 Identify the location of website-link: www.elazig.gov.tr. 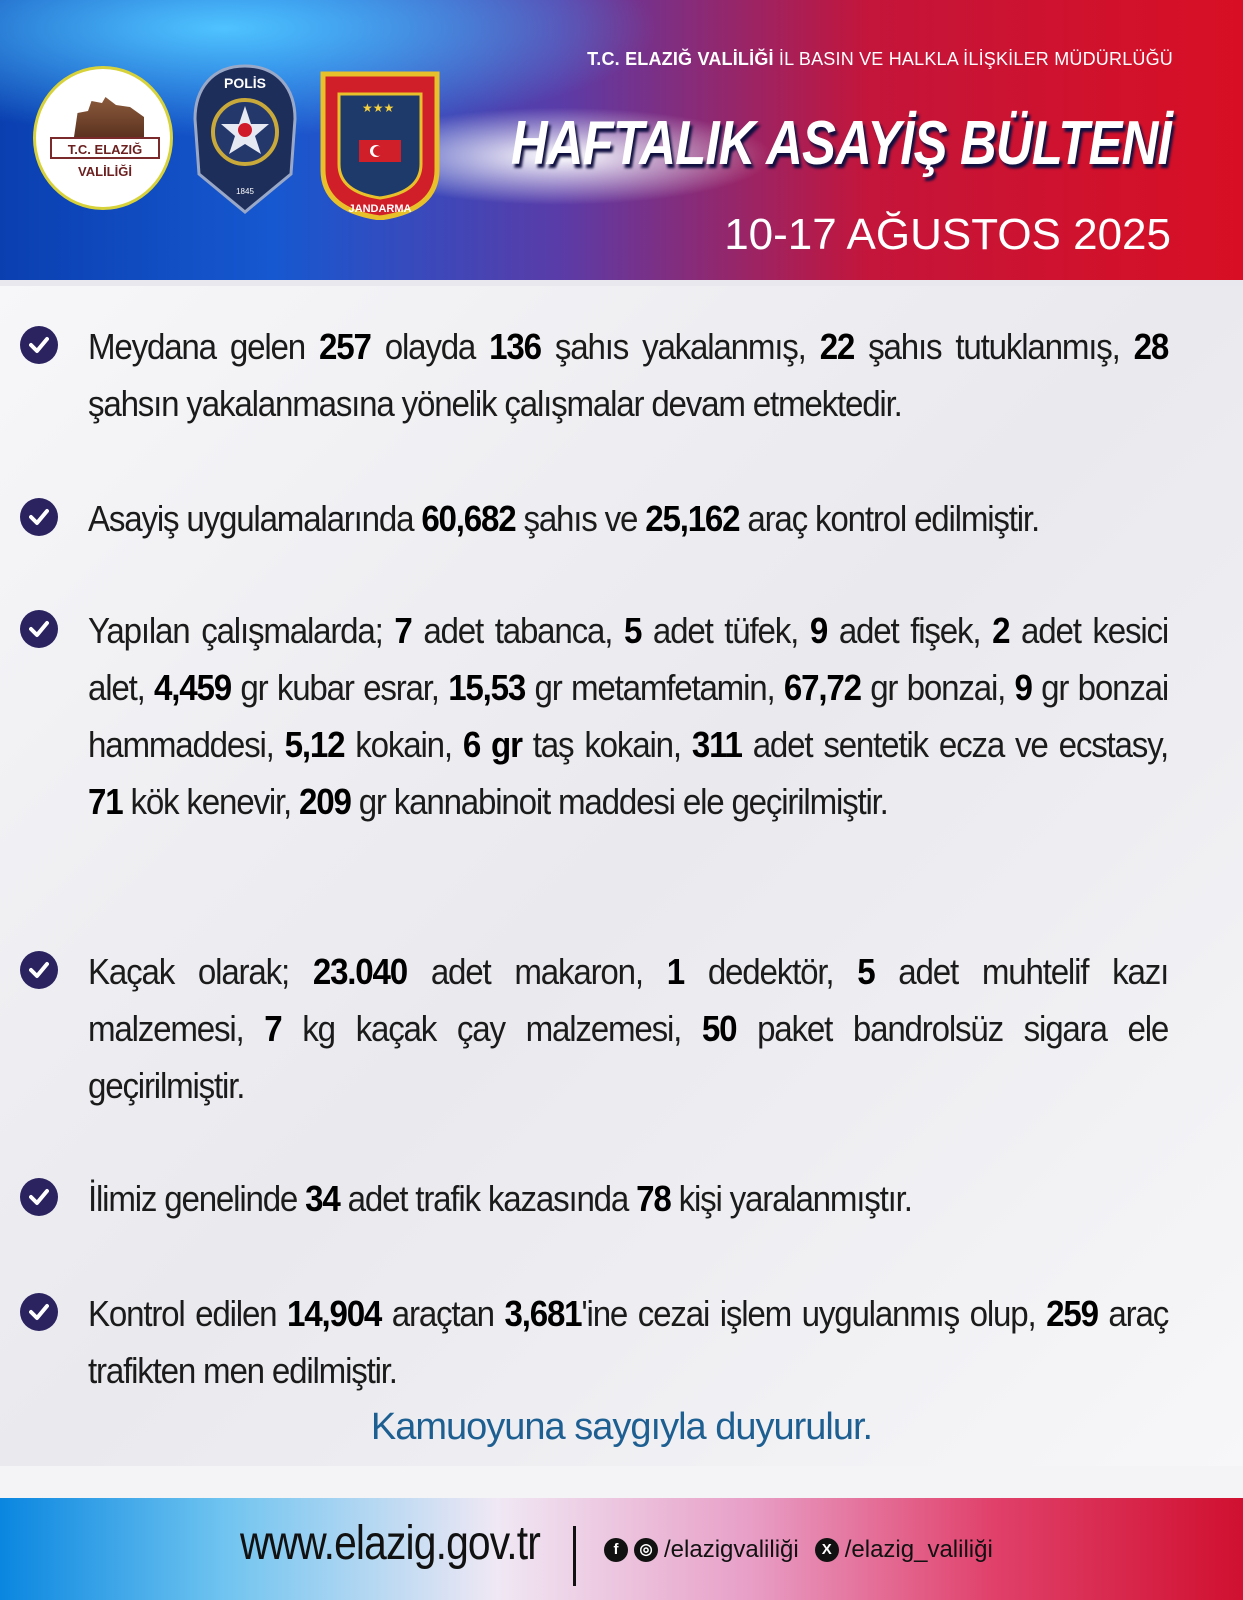
(390, 1543).